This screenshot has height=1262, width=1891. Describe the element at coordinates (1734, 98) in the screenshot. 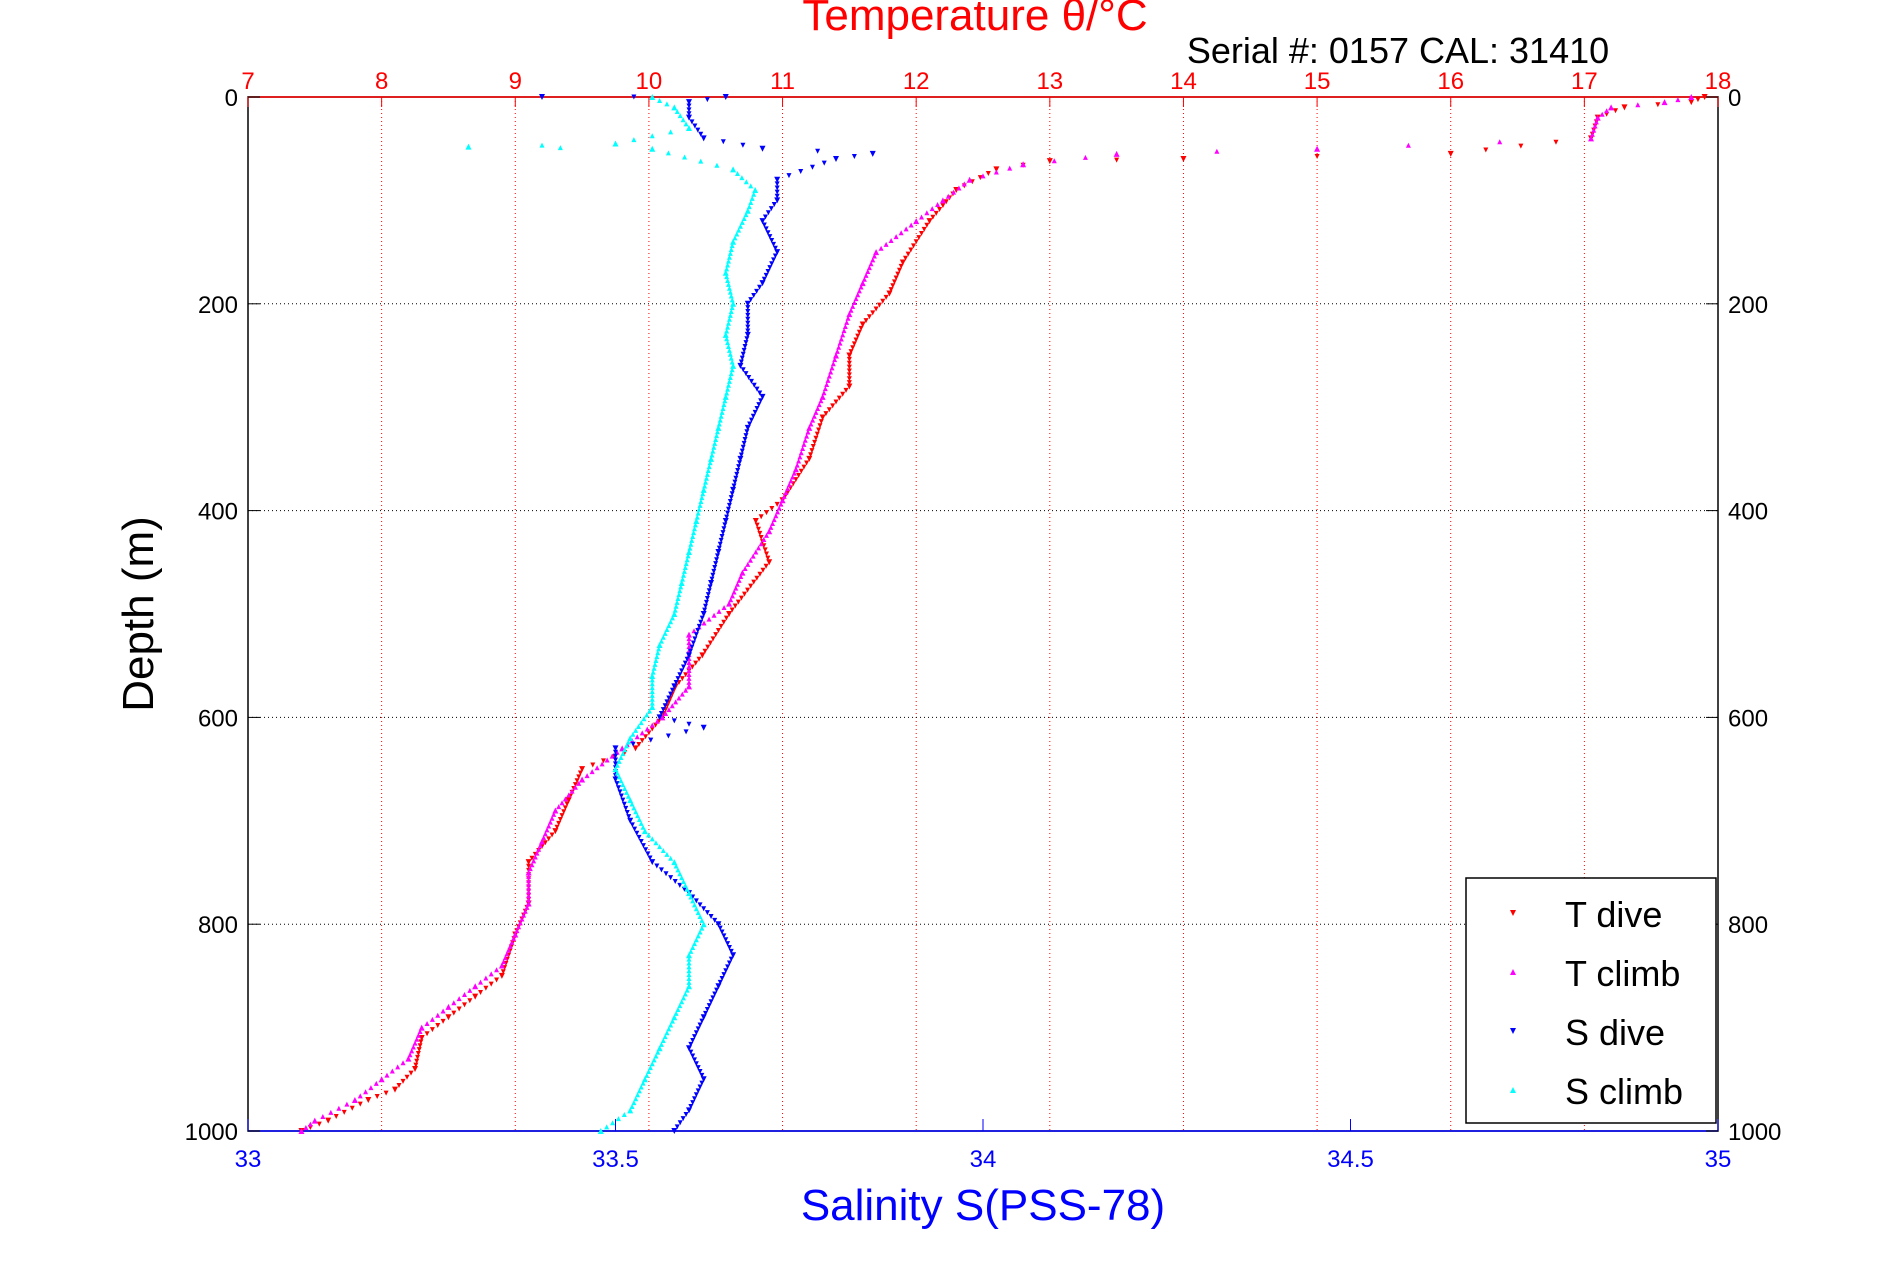

I see `depth-tick-label-right: 0` at that location.